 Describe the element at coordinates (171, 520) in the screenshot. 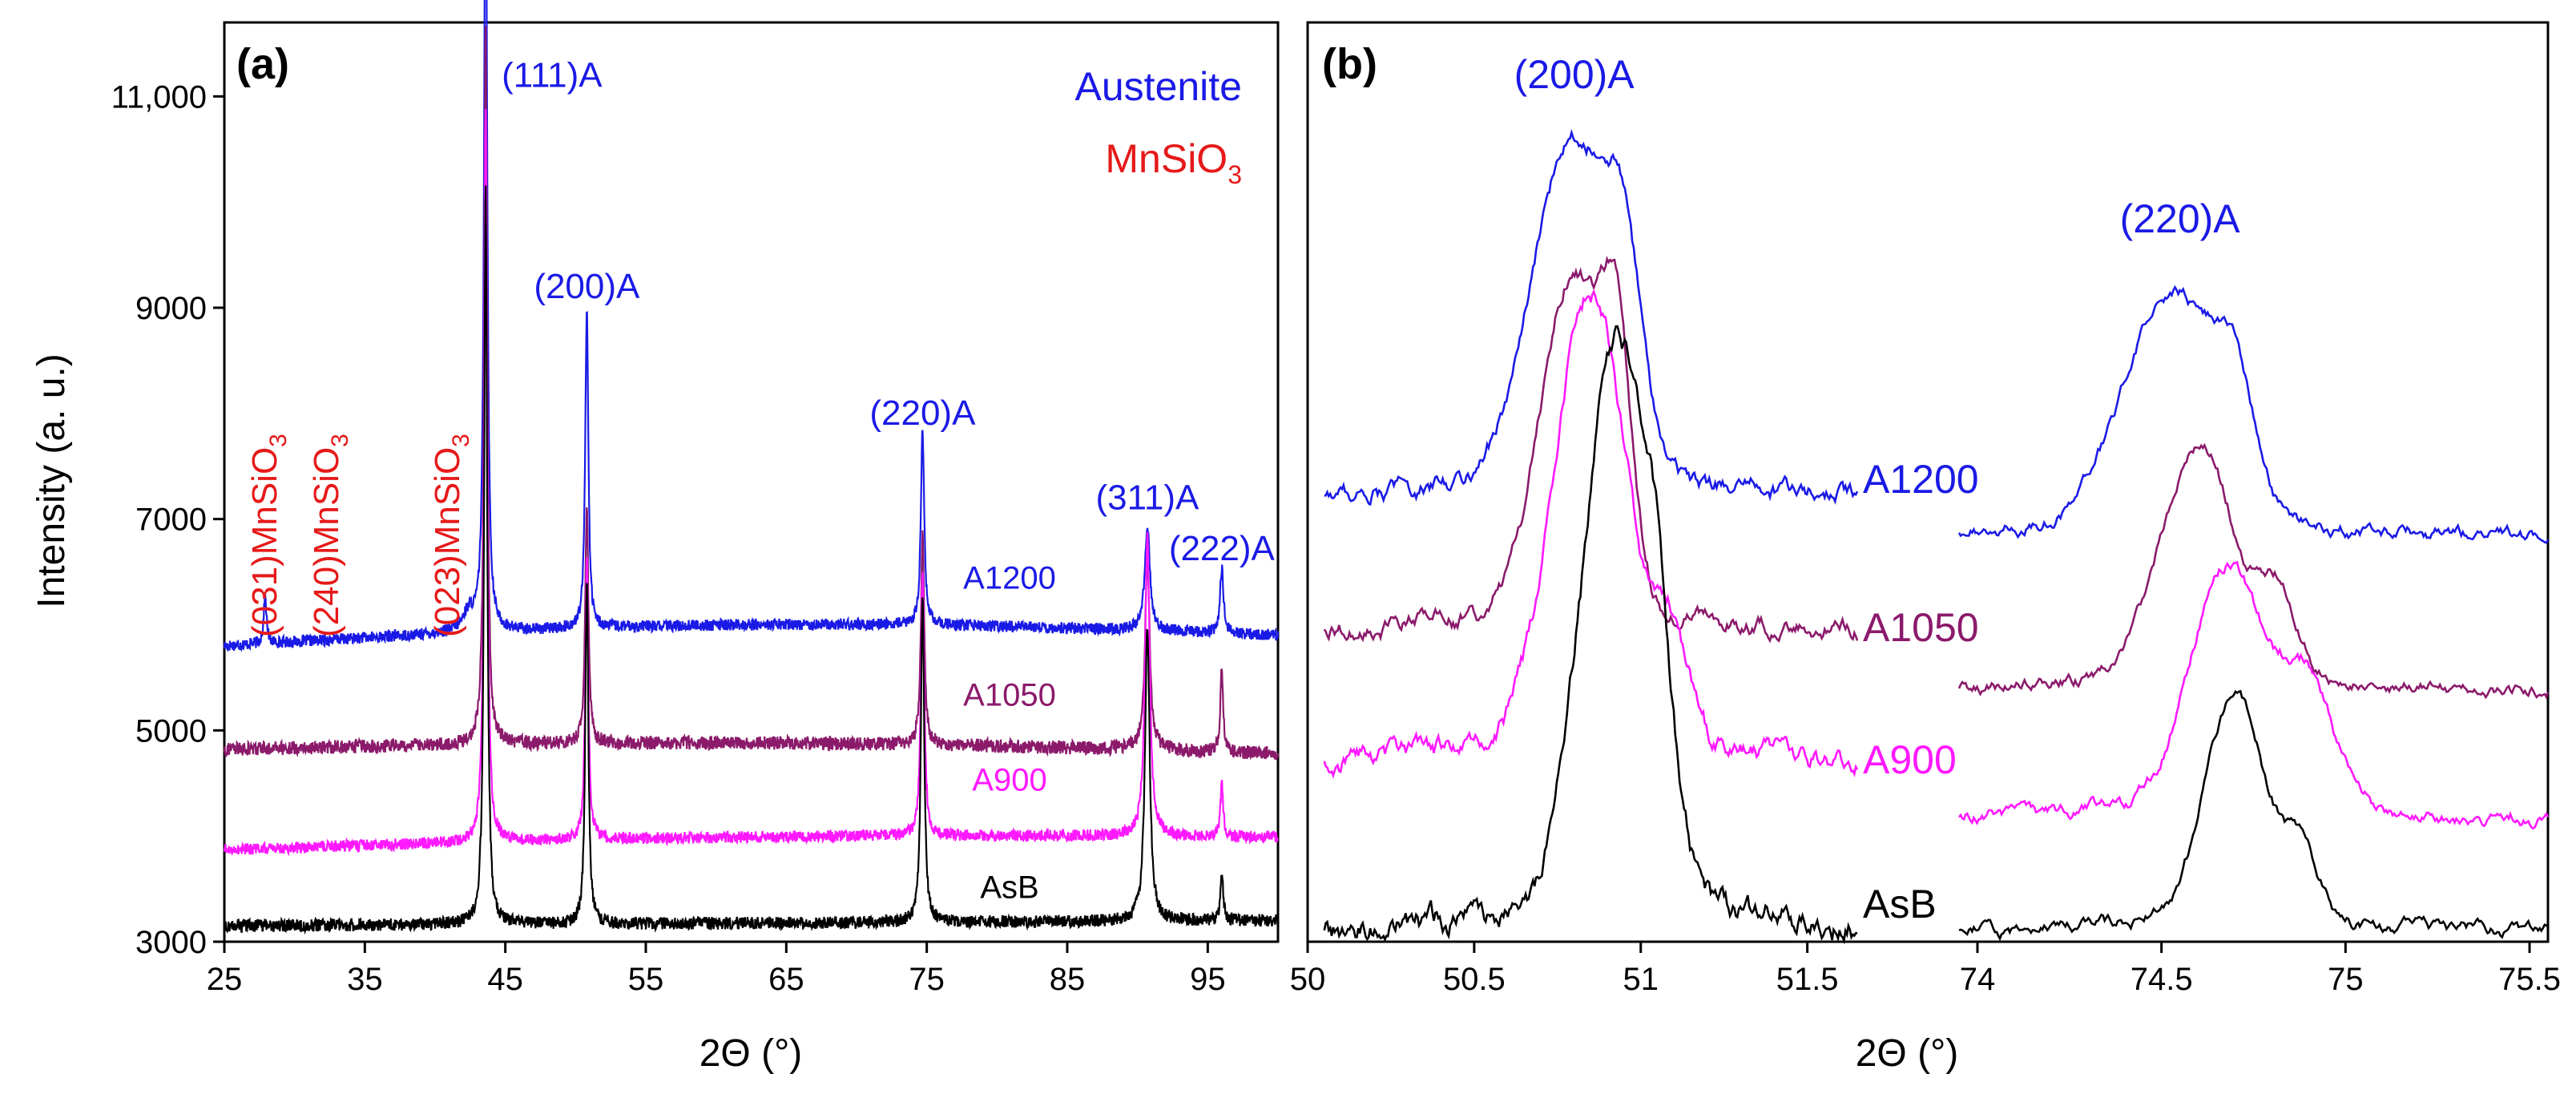

I see `y-tick-label: 7000` at that location.